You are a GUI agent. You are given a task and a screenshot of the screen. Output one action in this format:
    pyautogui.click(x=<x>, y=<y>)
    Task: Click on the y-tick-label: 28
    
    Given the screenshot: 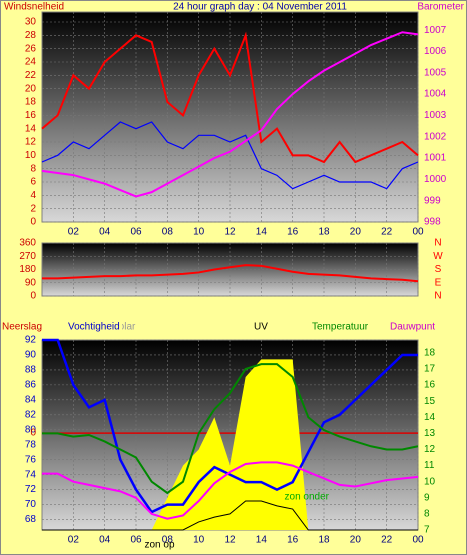 What is the action you would take?
    pyautogui.click(x=31, y=35)
    